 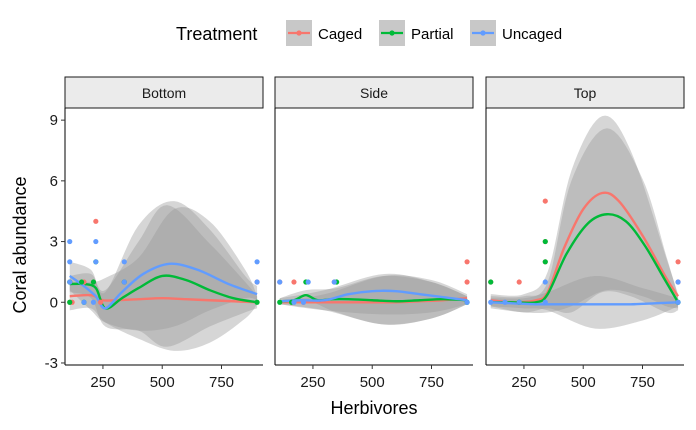 I want to click on facet-strip-bottom, so click(x=164, y=92).